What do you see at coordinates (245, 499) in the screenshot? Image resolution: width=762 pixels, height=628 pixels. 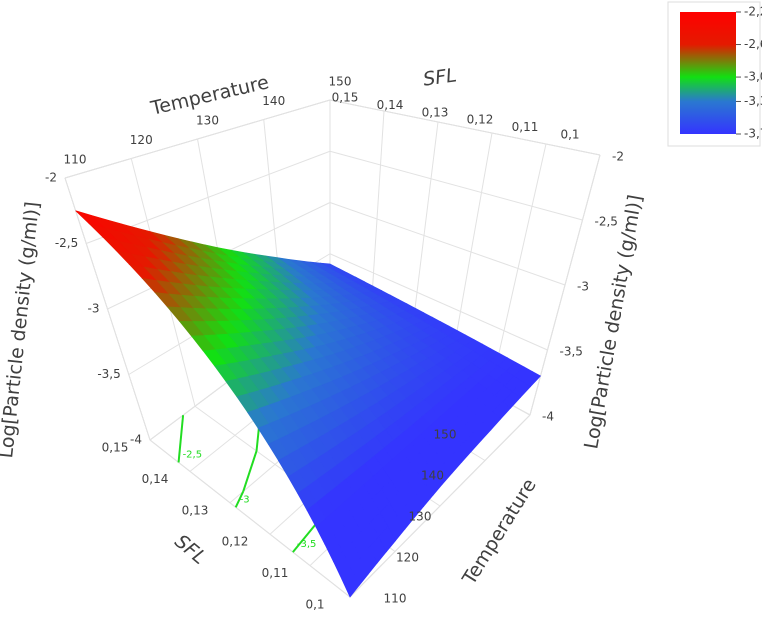 I see `contour-label: -3` at bounding box center [245, 499].